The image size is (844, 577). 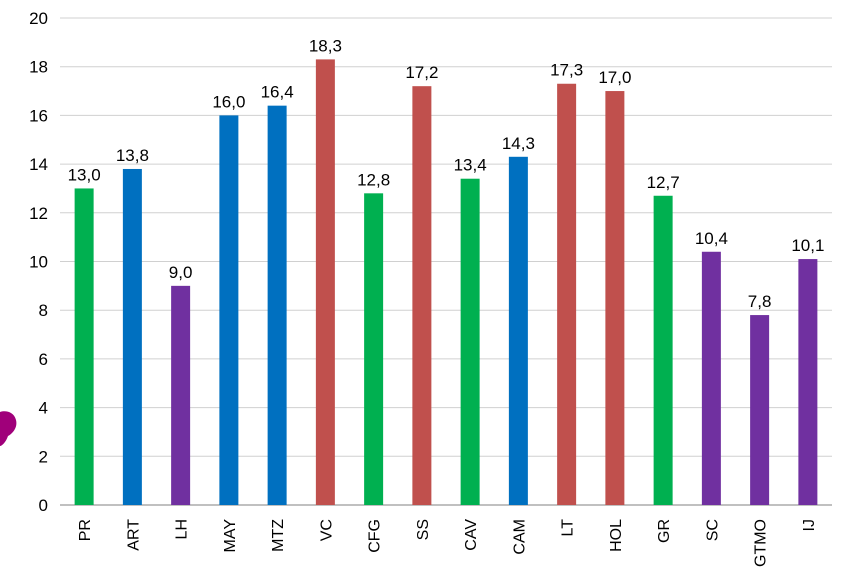 What do you see at coordinates (421, 72) in the screenshot?
I see `data-label: 17,2` at bounding box center [421, 72].